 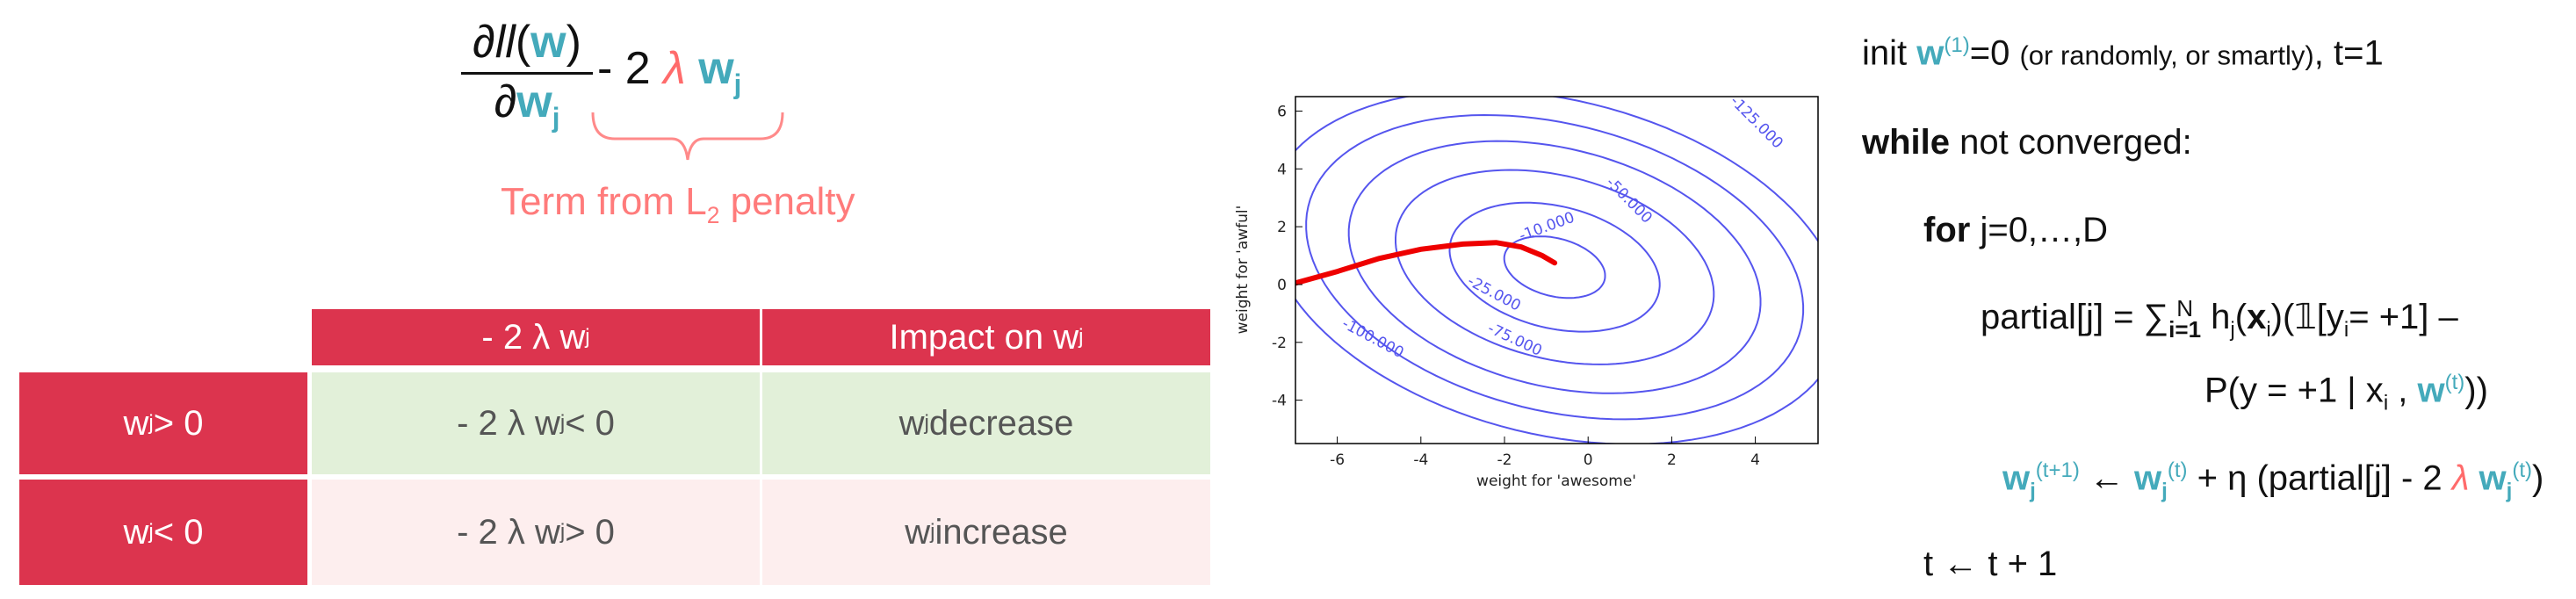 I want to click on y-tick-label: -2, so click(x=1279, y=343).